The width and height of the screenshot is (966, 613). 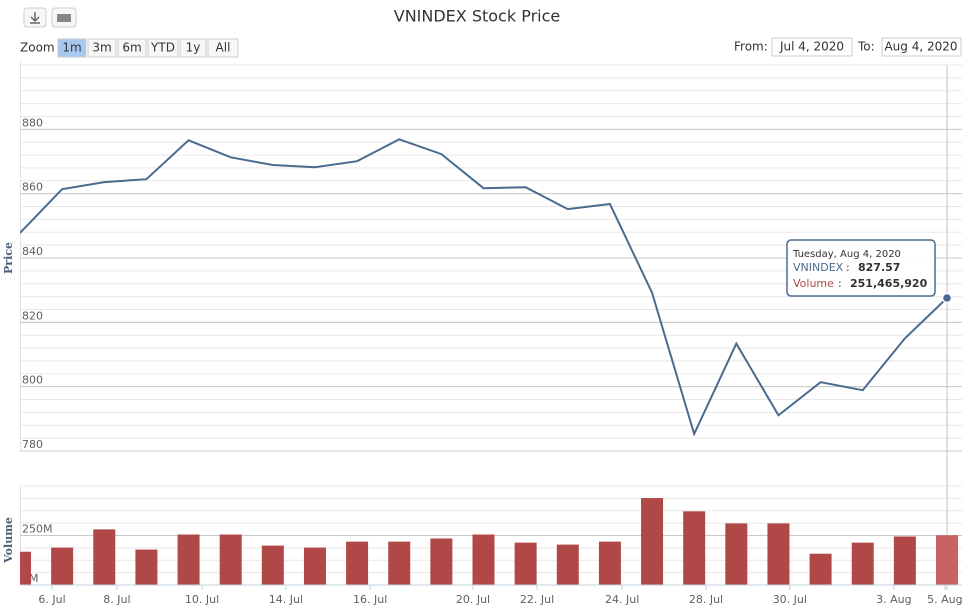 I want to click on zoom-button-label: 3m, so click(x=101, y=48).